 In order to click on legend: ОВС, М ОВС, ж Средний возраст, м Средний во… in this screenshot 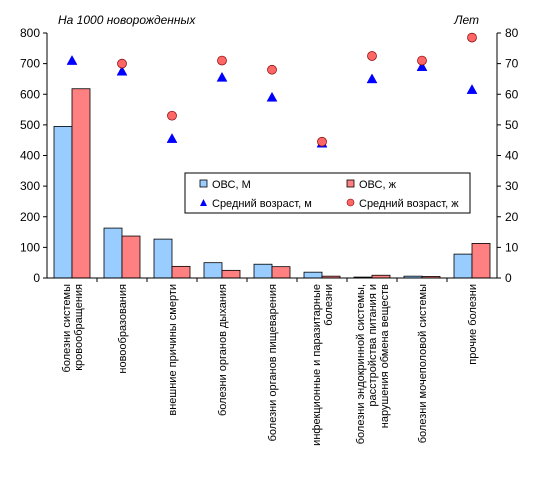, I will do `click(327, 193)`.